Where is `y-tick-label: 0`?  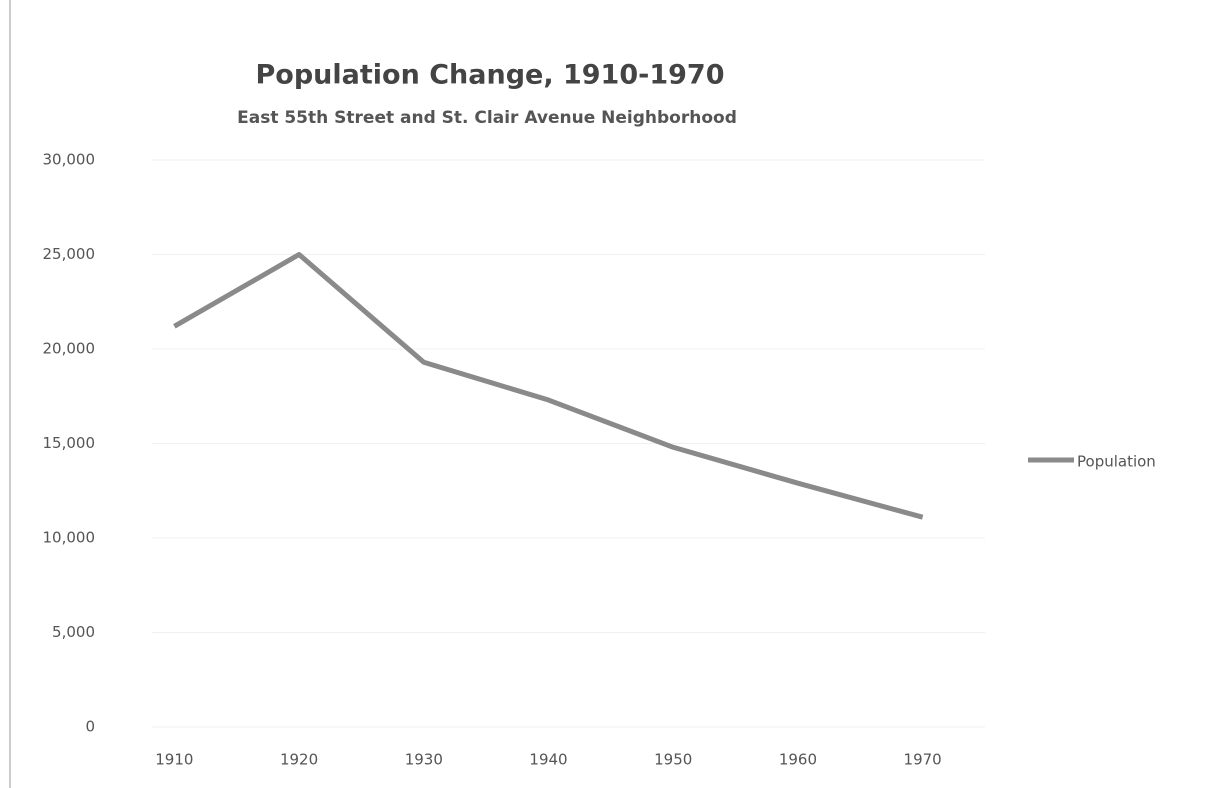
y-tick-label: 0 is located at coordinates (90, 727).